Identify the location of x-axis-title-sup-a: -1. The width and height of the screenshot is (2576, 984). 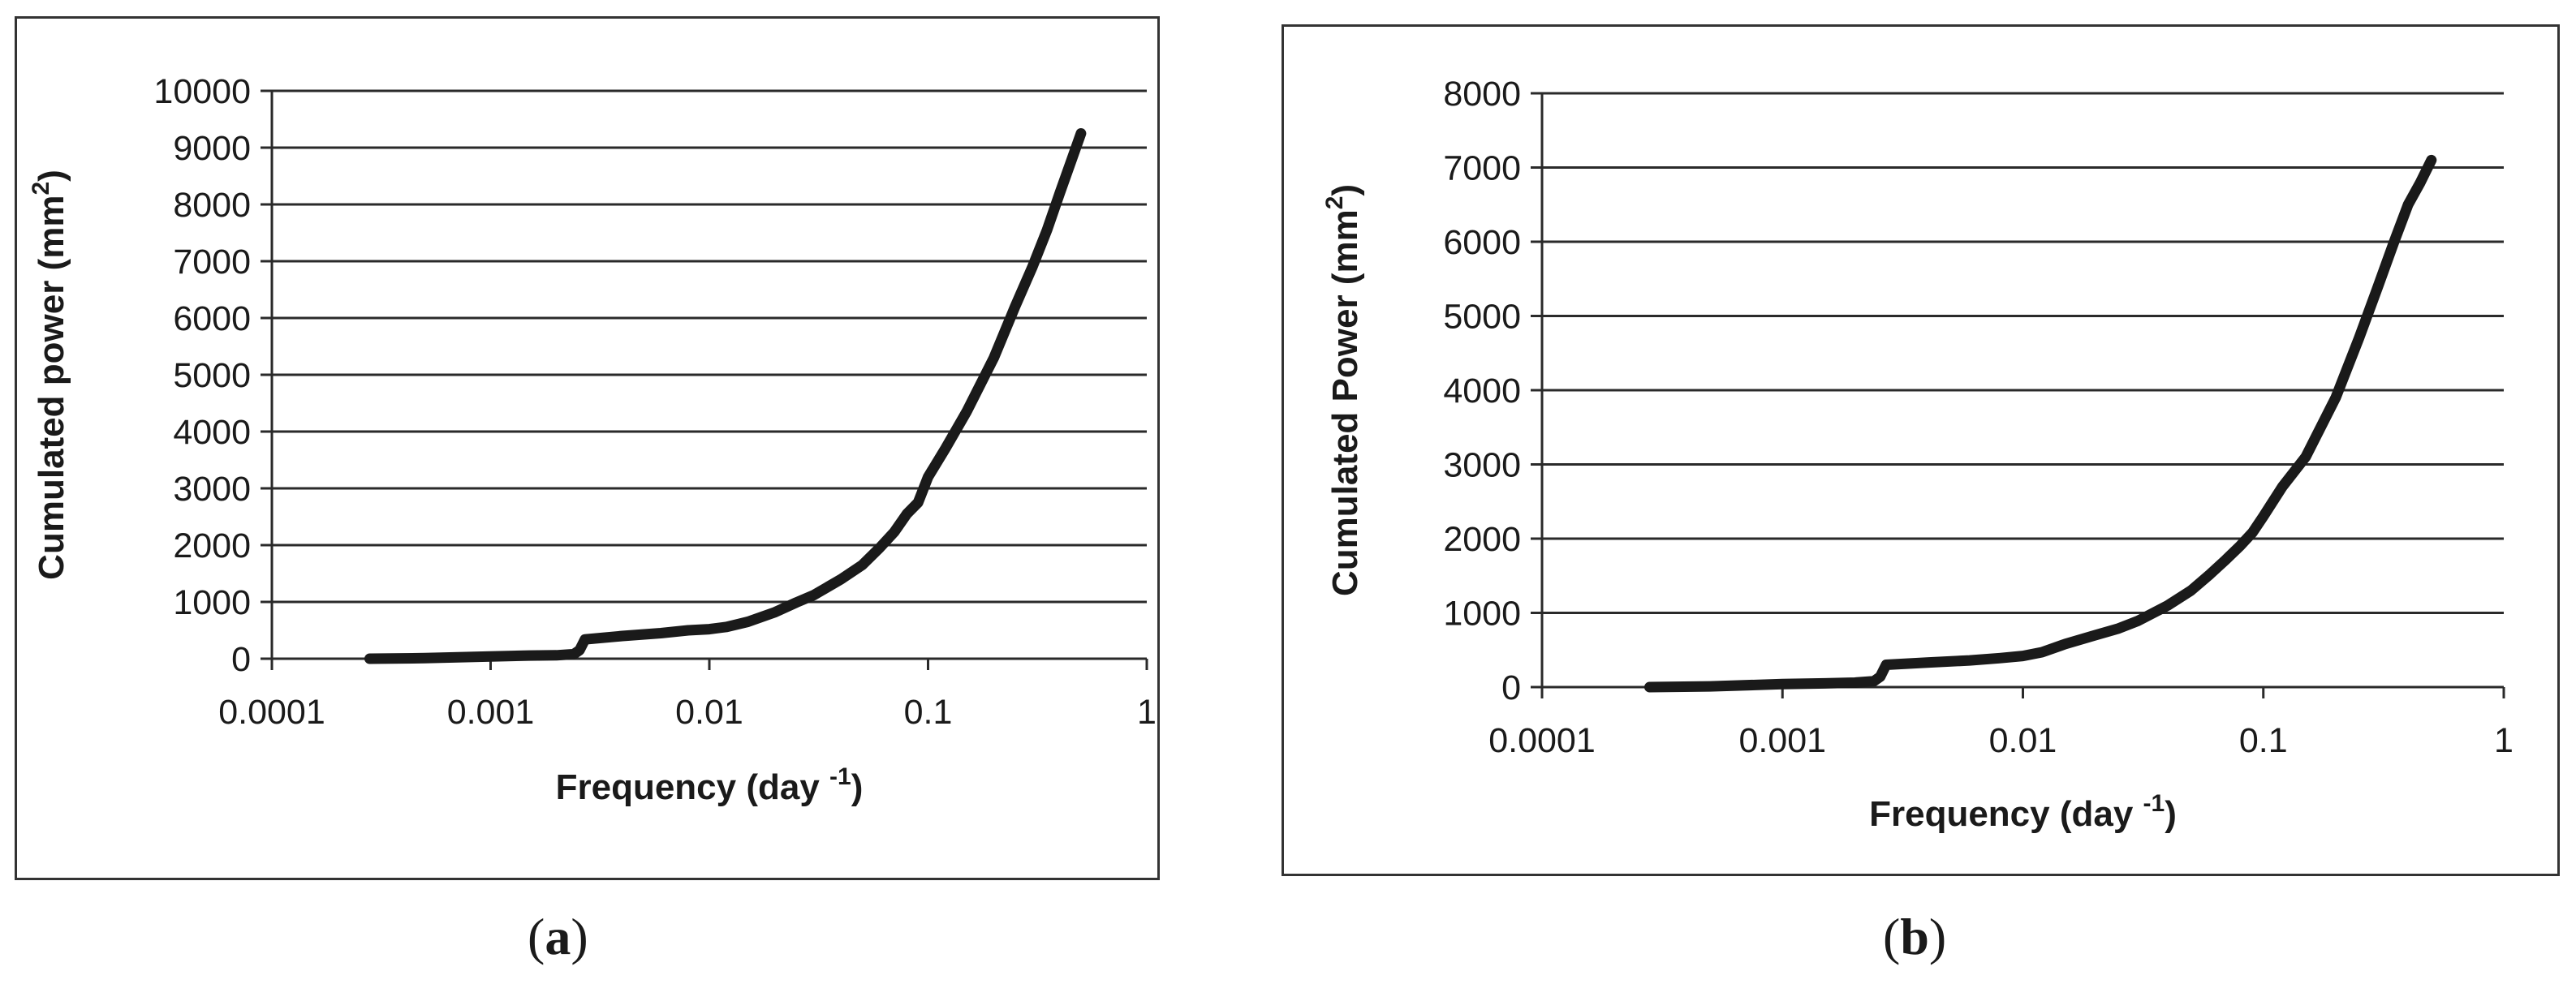
(840, 776).